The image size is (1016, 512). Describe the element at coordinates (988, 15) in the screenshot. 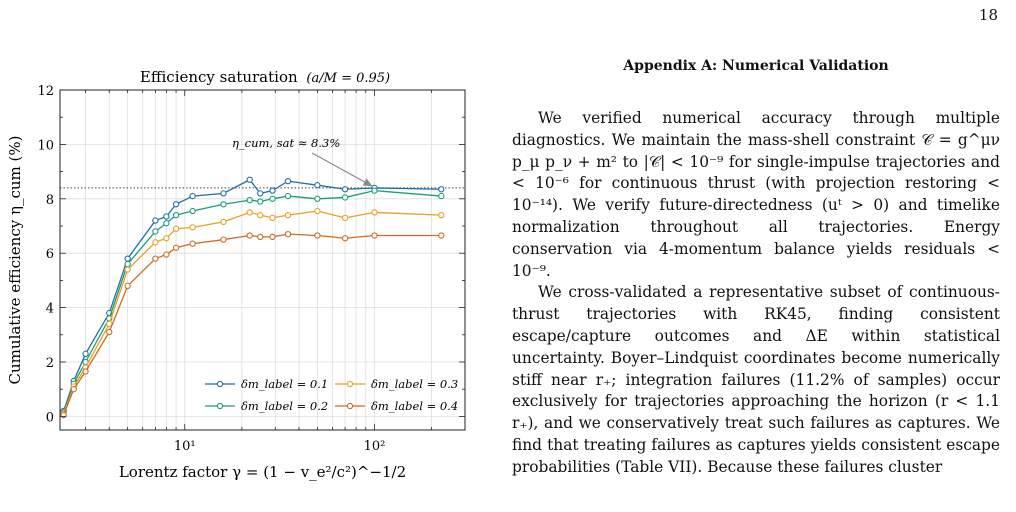

I see `page-number: 18` at that location.